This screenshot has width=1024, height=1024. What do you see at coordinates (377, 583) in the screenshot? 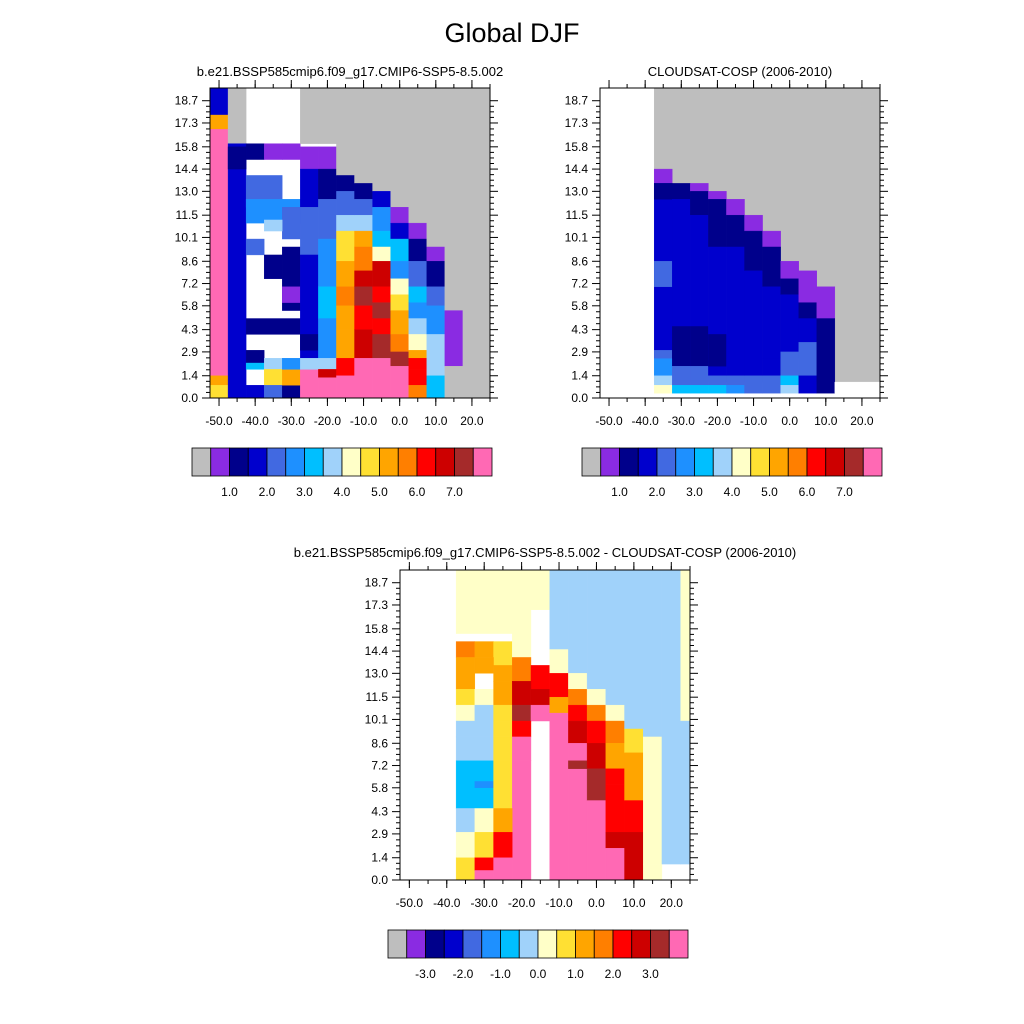
I see `y-tick-label: 18.7` at bounding box center [377, 583].